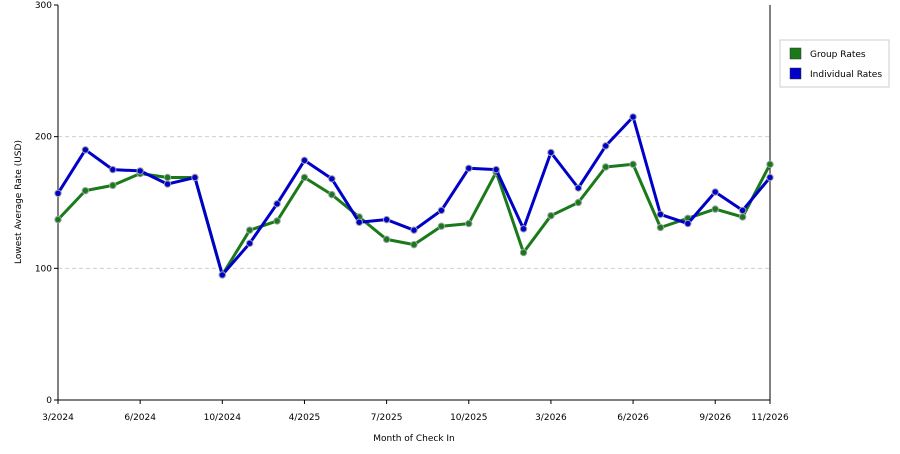 Image resolution: width=900 pixels, height=454 pixels. I want to click on x-tick-label: 11/2026, so click(770, 418).